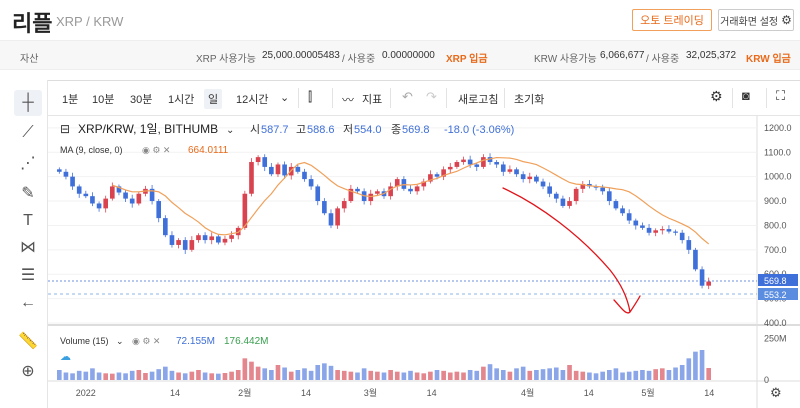  I want to click on trendline-icon: ⟋, so click(28, 132).